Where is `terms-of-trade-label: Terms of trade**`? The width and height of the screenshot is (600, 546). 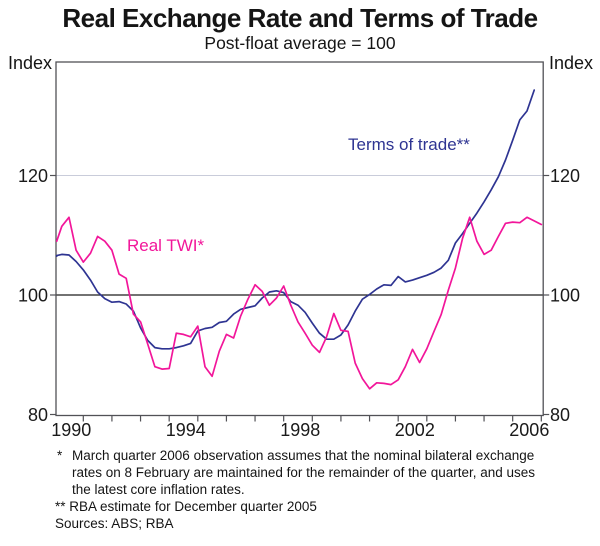 terms-of-trade-label: Terms of trade** is located at coordinates (409, 144).